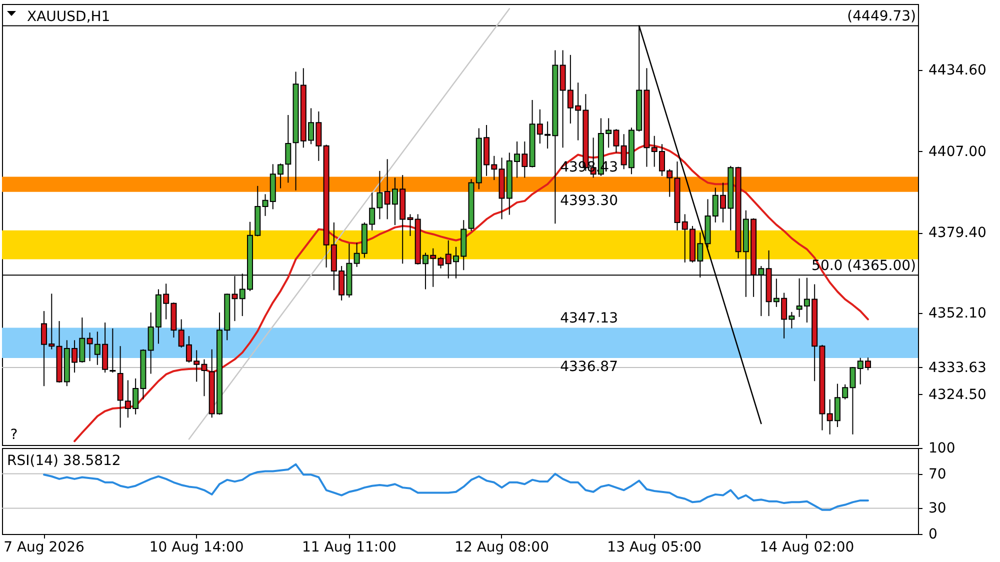 The image size is (1000, 562). I want to click on x-tick-label: 11 Aug 11:00, so click(349, 548).